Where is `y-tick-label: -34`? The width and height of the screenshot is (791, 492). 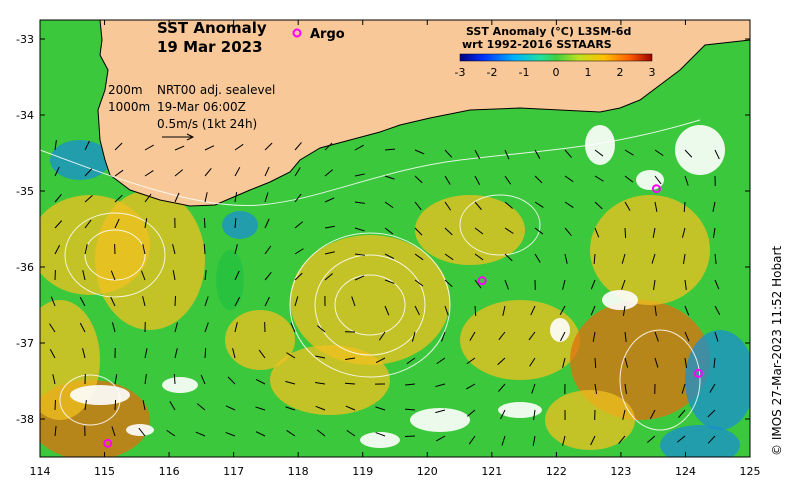 y-tick-label: -34 is located at coordinates (25, 115).